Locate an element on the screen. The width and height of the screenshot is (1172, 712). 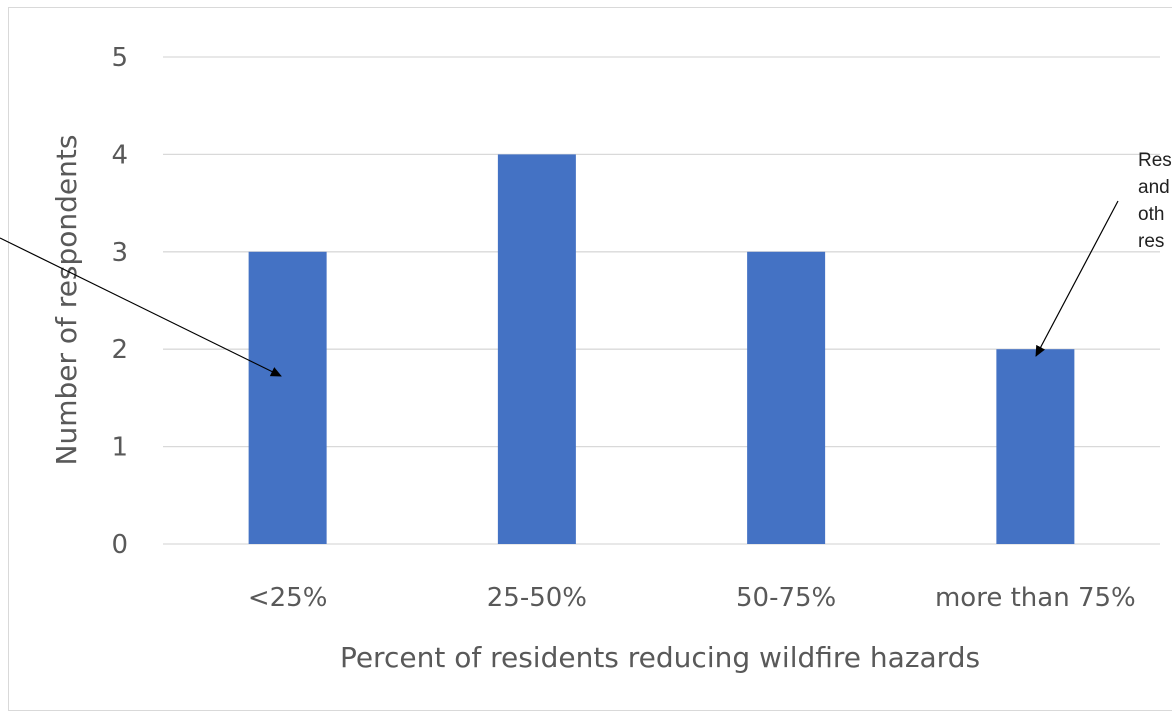
x-tick-label: 25-50% is located at coordinates (537, 598).